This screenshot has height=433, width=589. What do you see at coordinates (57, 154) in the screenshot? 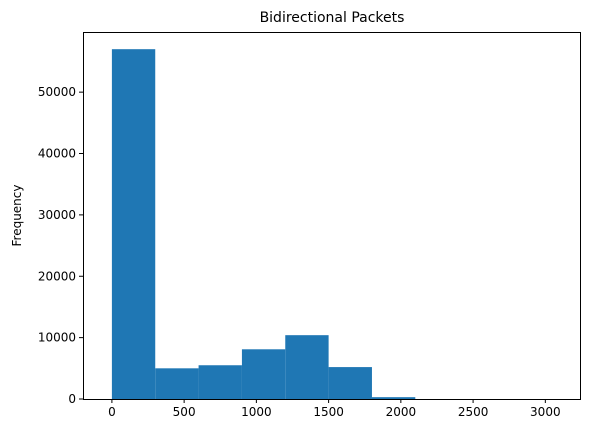
I see `y-tick-label: 40000` at bounding box center [57, 154].